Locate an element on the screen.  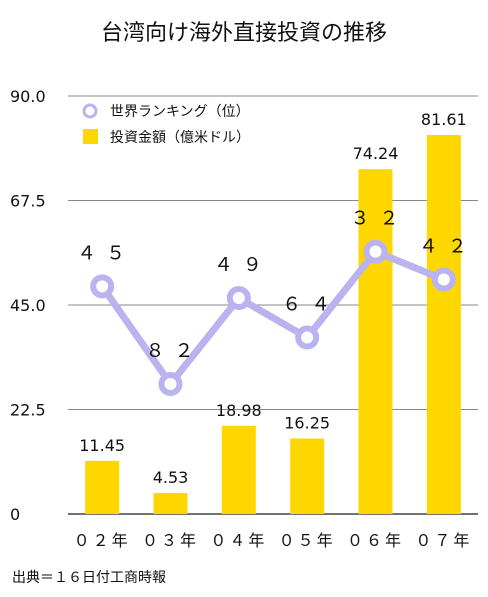
y-tick-label: 22.5 is located at coordinates (28, 410).